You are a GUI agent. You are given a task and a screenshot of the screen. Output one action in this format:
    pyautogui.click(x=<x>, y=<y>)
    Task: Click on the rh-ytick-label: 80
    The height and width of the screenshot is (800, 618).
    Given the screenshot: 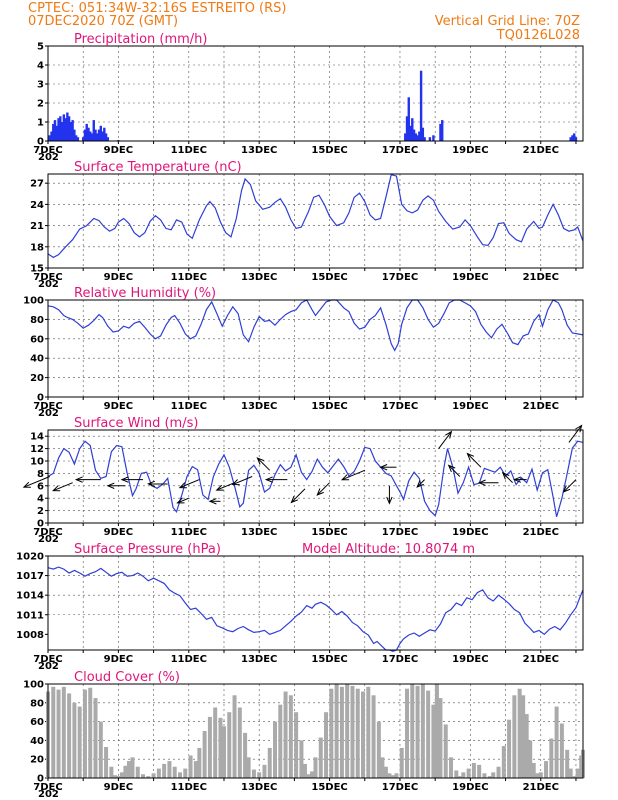 What is the action you would take?
    pyautogui.click(x=37, y=320)
    